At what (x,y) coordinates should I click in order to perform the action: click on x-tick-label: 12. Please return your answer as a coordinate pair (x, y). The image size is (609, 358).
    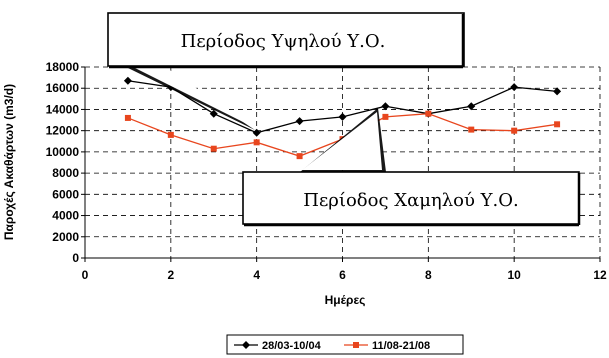
    Looking at the image, I should click on (600, 275).